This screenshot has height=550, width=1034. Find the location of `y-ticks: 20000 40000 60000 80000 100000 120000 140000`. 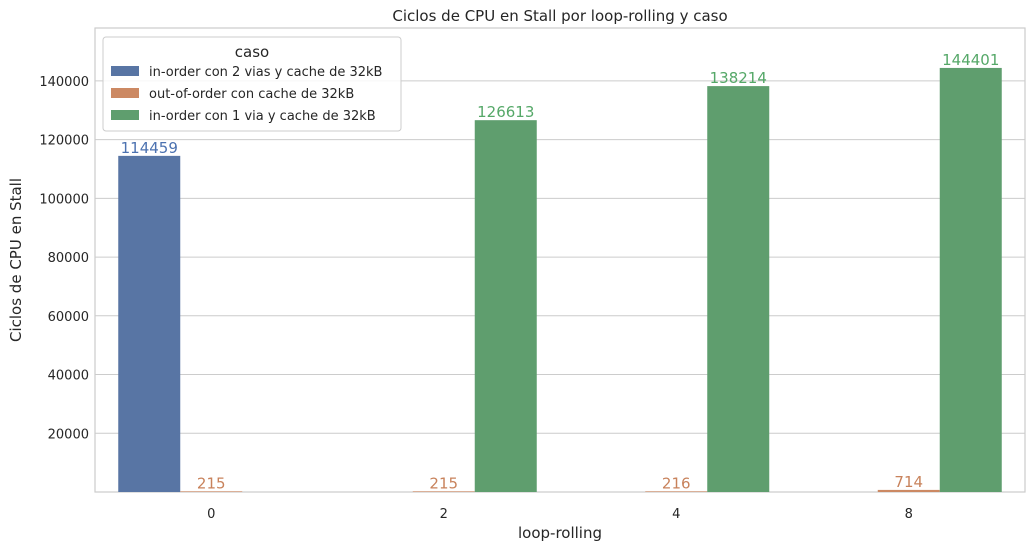

y-ticks: 20000 40000 60000 80000 100000 120000 140000 is located at coordinates (64, 258).